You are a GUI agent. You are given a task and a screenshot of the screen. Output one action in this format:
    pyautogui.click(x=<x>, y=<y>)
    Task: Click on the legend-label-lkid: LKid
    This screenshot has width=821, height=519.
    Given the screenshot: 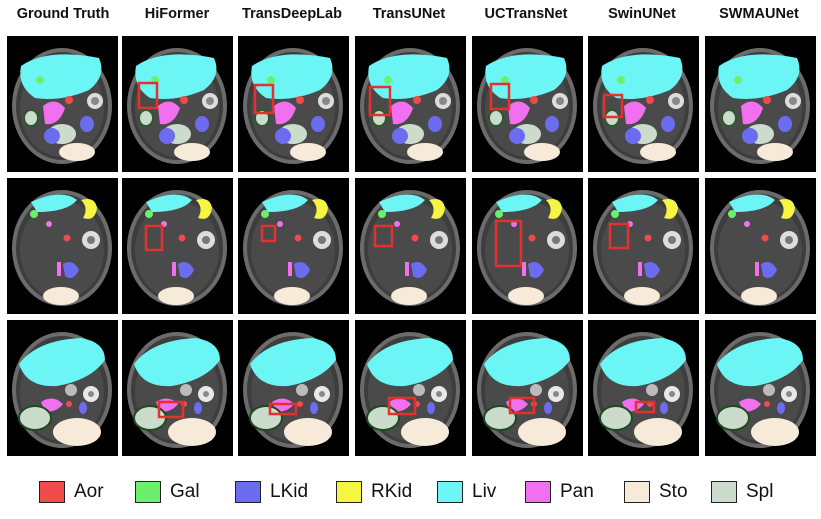 What is the action you would take?
    pyautogui.click(x=289, y=491)
    